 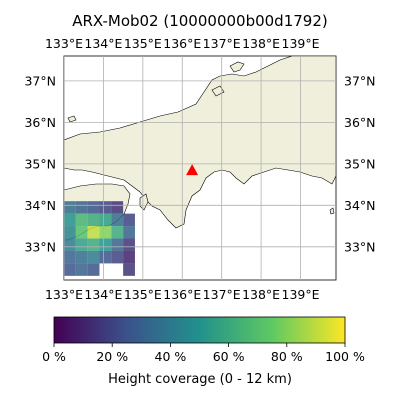 I want to click on lat-tick-label-left: 34°N, so click(x=40, y=205).